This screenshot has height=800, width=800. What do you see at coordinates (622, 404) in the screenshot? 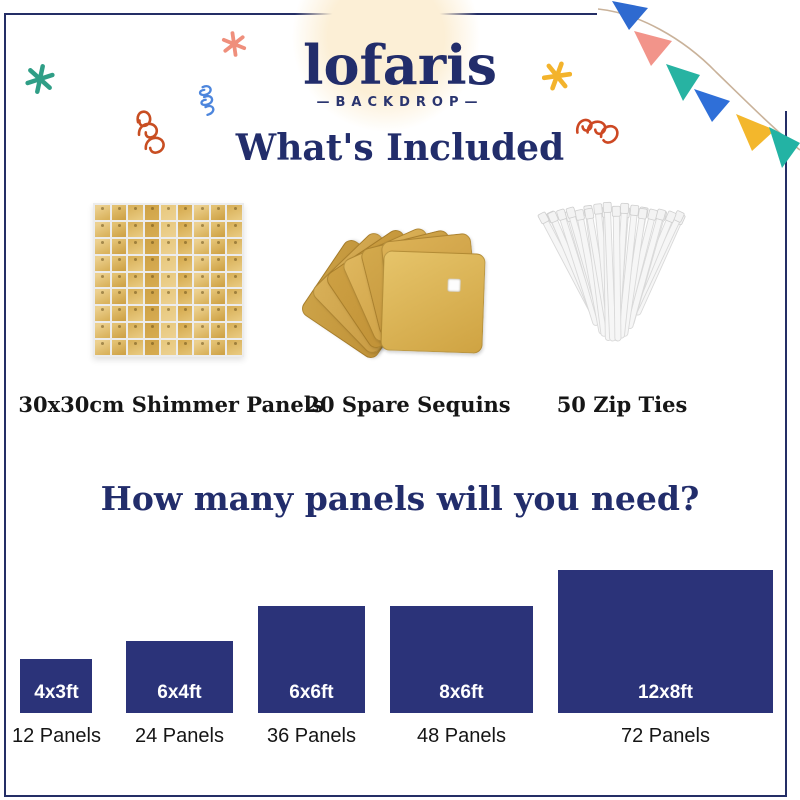
I see `zip-ties-caption: 50 Zip Ties` at bounding box center [622, 404].